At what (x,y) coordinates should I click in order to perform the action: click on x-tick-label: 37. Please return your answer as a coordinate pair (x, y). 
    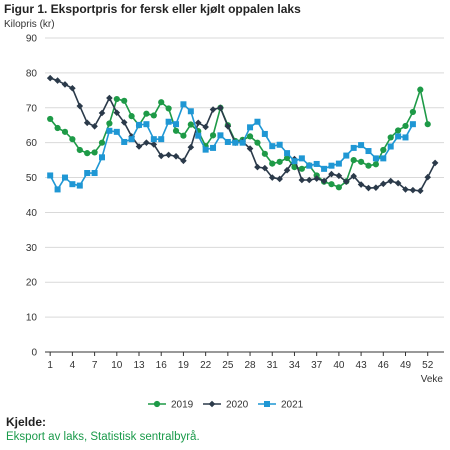
    Looking at the image, I should click on (317, 365).